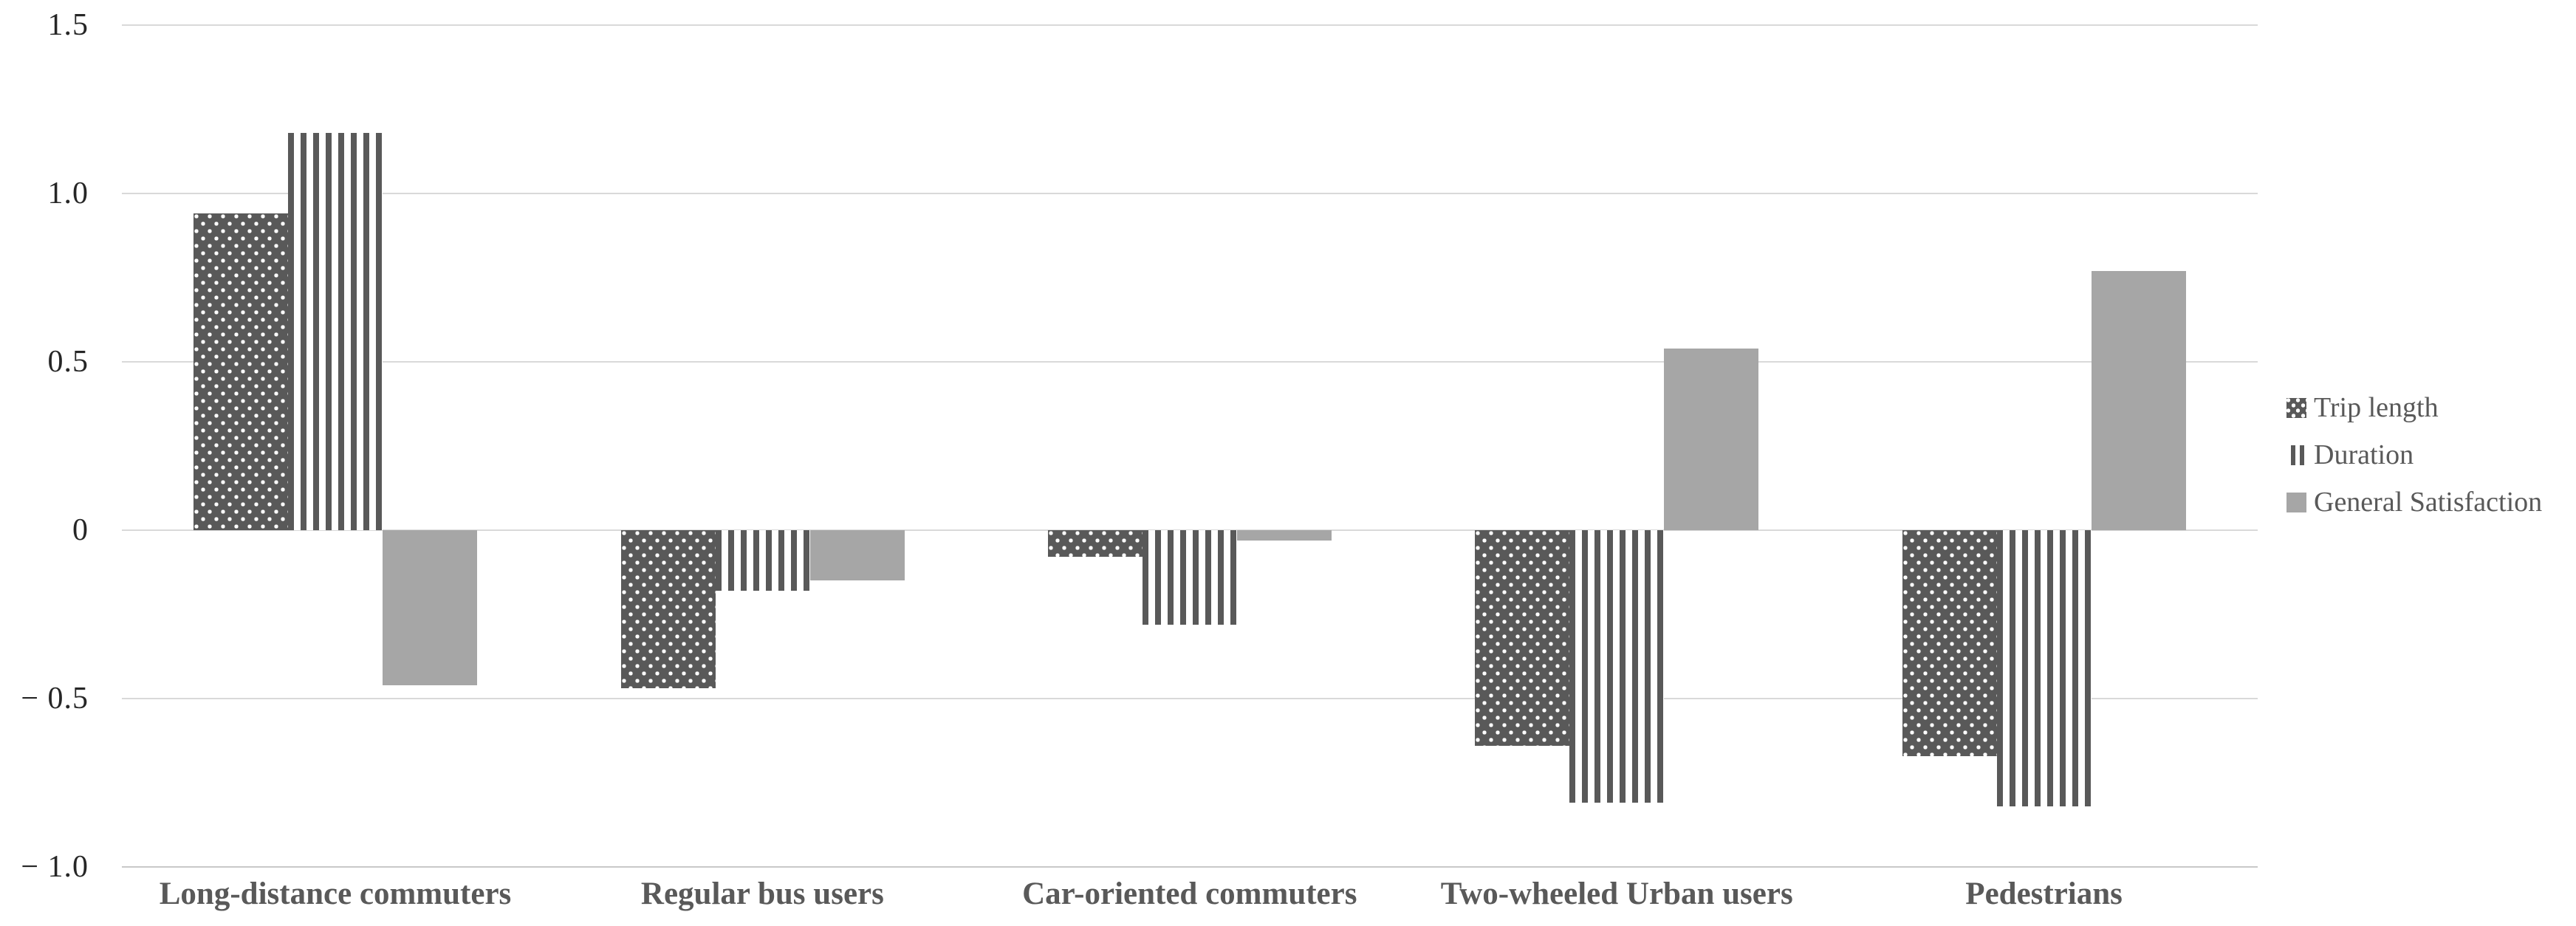 This screenshot has width=2576, height=926. I want to click on legend-label: General Satisfaction, so click(2428, 503).